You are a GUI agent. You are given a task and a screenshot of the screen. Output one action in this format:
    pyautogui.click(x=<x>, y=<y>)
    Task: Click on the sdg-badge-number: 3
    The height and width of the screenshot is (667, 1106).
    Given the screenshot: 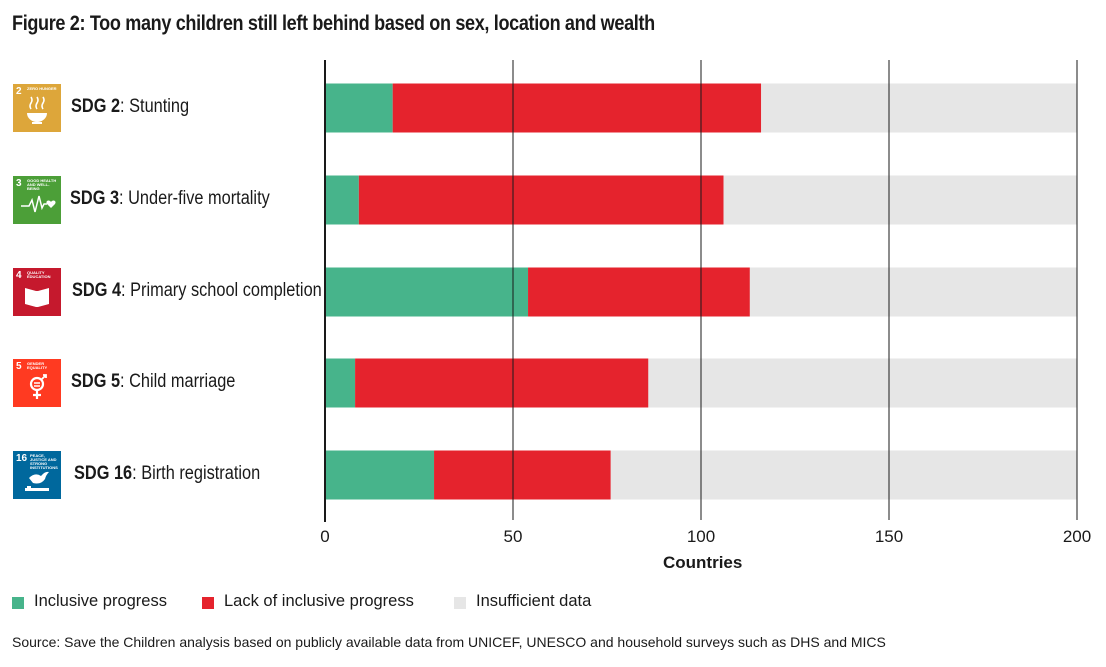 What is the action you would take?
    pyautogui.click(x=19, y=183)
    